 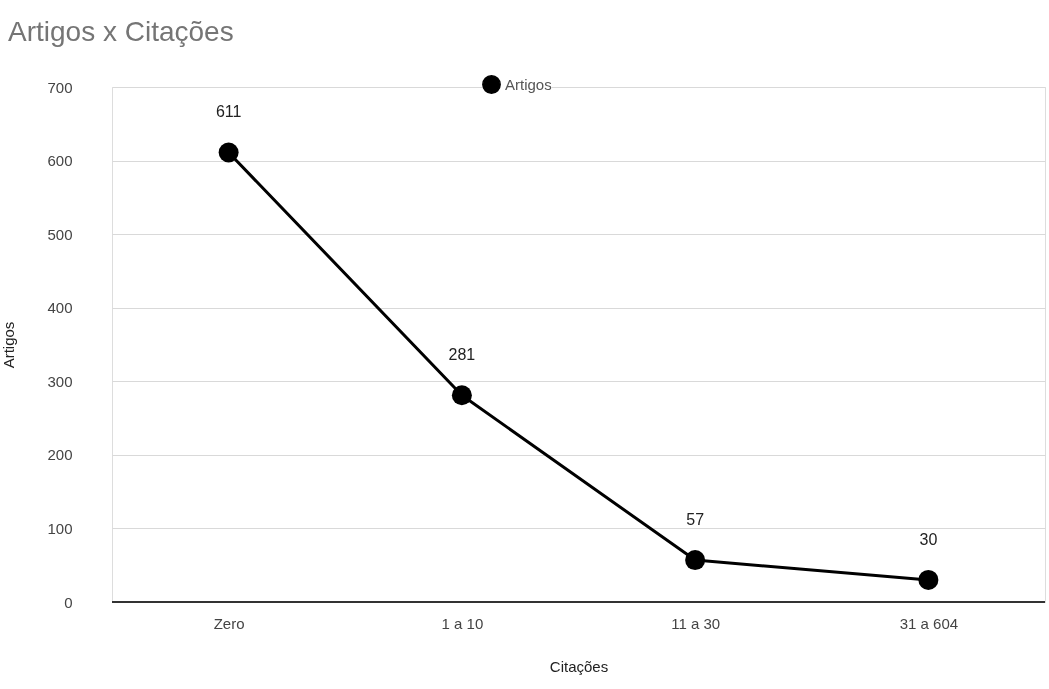 What do you see at coordinates (68, 602) in the screenshot?
I see `y-tick-label: 0` at bounding box center [68, 602].